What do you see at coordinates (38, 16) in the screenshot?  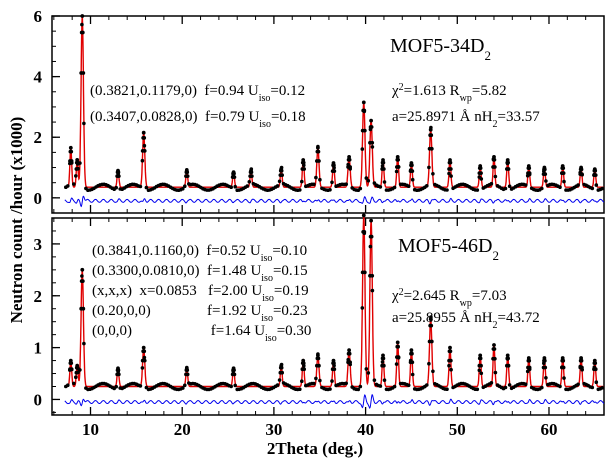 I see `y-tick-label: 6` at bounding box center [38, 16].